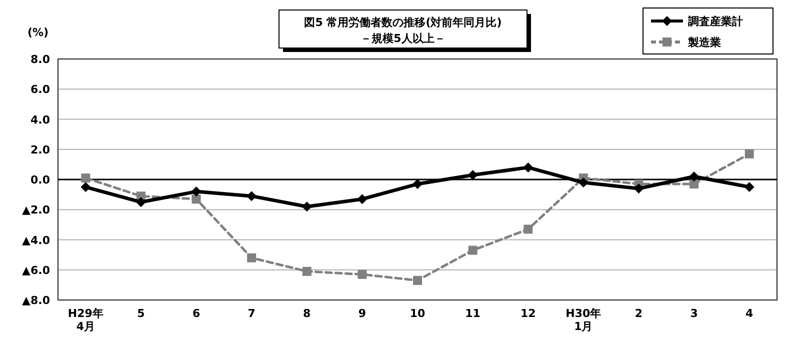  What do you see at coordinates (418, 313) in the screenshot?
I see `x-tick-label: 10` at bounding box center [418, 313].